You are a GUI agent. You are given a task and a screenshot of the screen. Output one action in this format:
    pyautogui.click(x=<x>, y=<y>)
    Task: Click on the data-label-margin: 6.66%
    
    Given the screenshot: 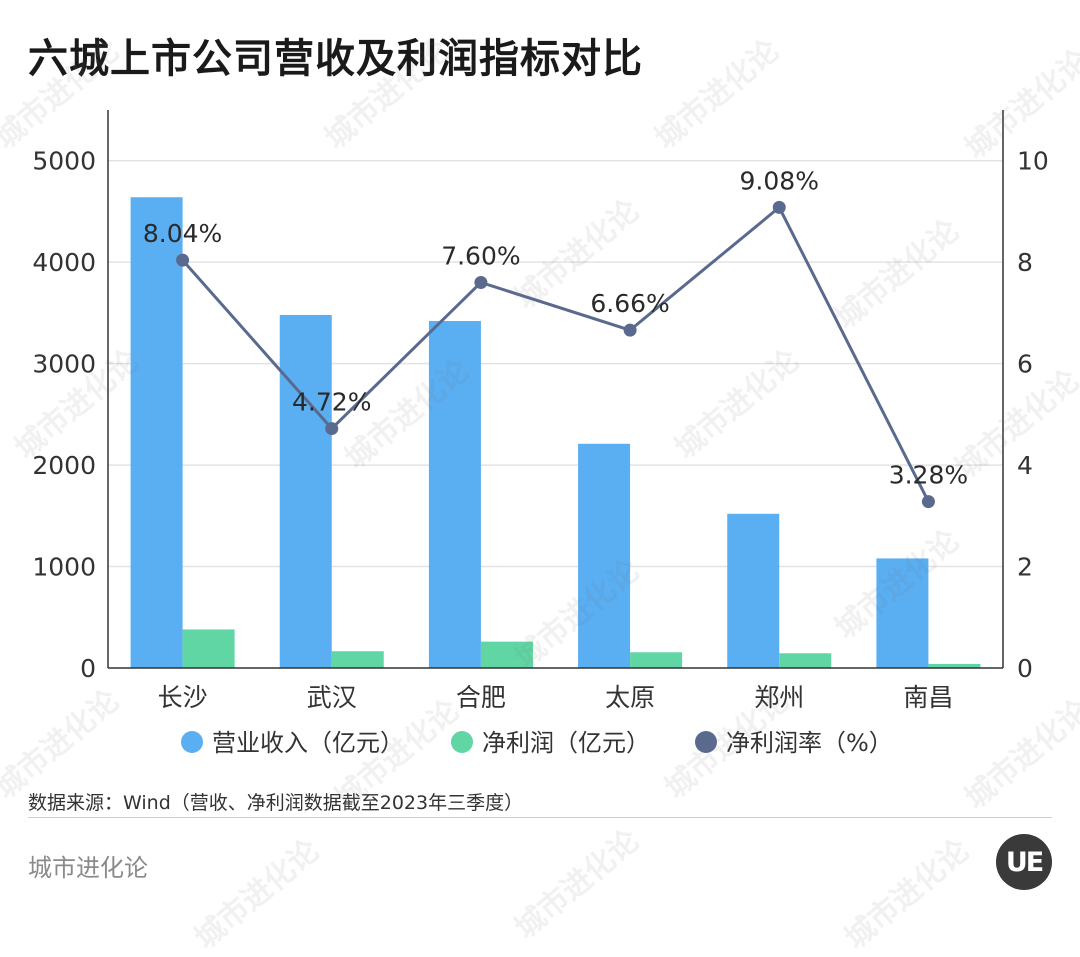 What is the action you would take?
    pyautogui.click(x=629, y=303)
    